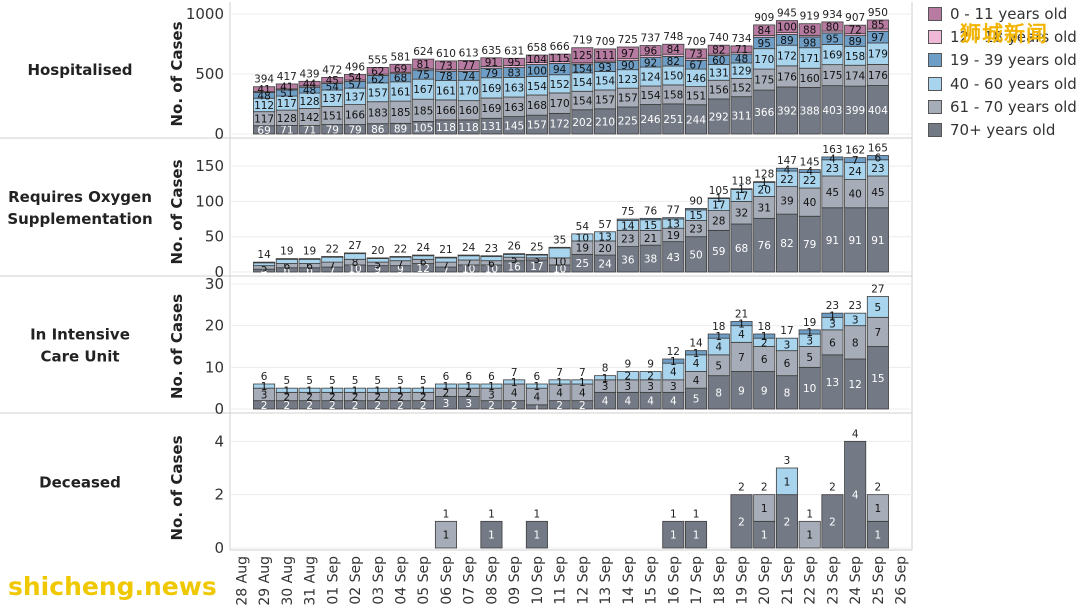  I want to click on x-tick-label: 19 Sep, so click(743, 580).